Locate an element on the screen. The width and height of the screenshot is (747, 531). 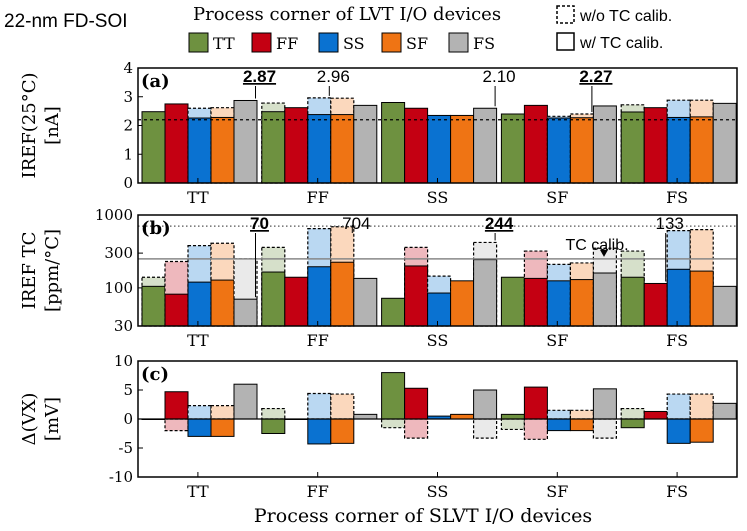
bar-wo-calib-sf-ff is located at coordinates (536, 429).